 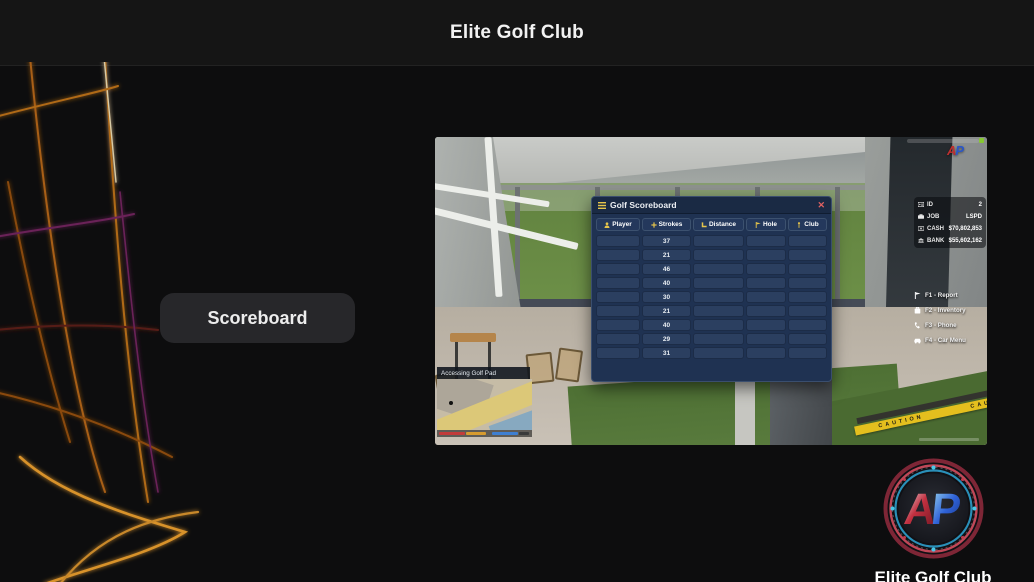 I want to click on hotkey-label: F4 - Car Menu, so click(x=945, y=340).